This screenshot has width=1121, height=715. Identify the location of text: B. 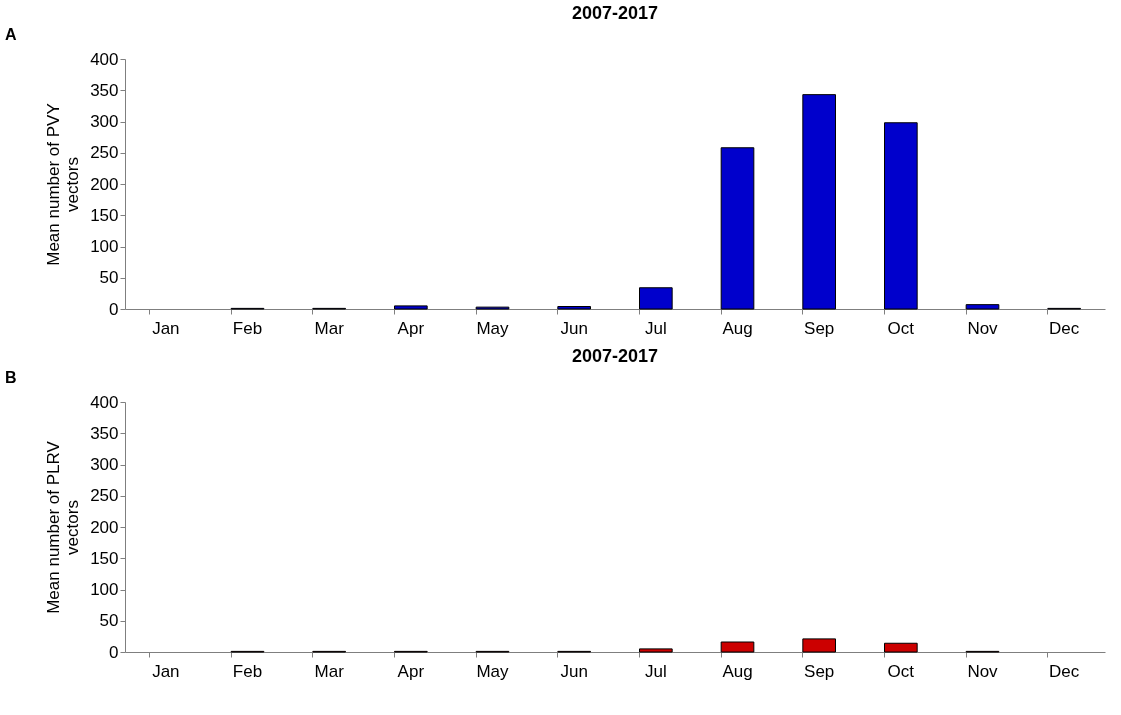
(11, 377).